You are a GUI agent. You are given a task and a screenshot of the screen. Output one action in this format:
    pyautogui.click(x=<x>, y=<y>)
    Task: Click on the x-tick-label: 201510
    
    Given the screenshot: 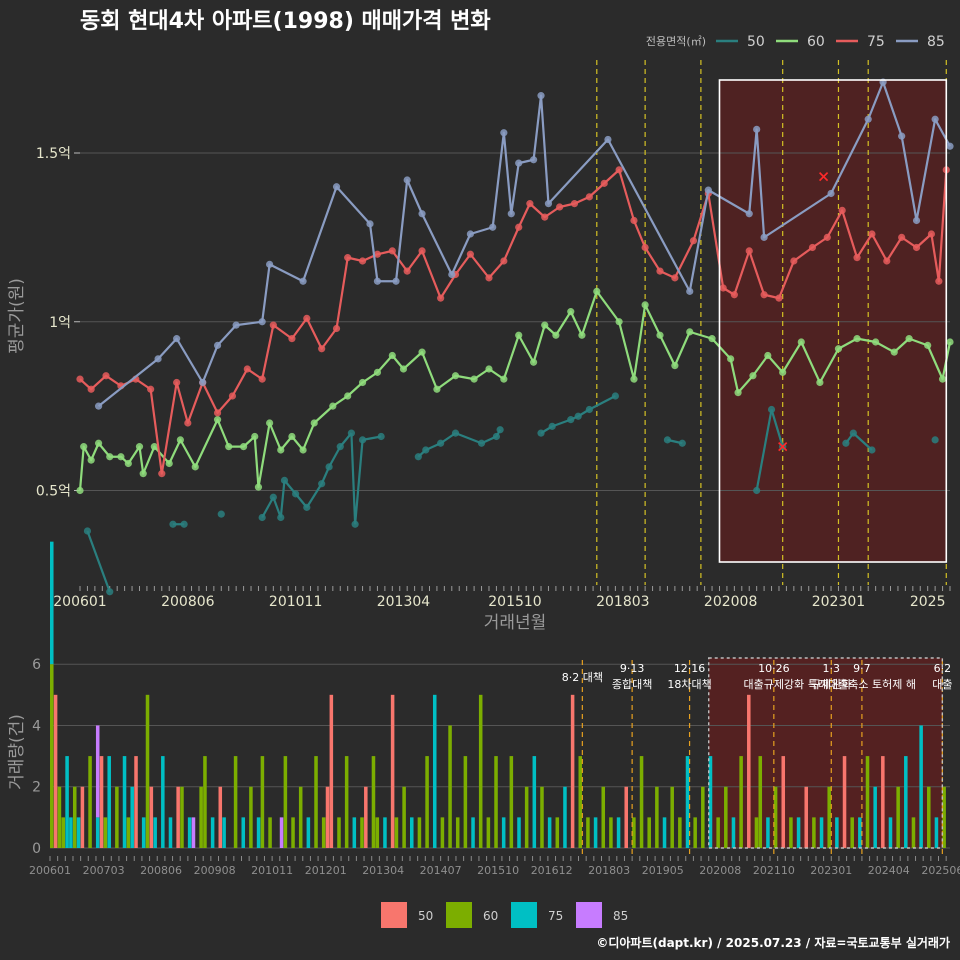 What is the action you would take?
    pyautogui.click(x=514, y=602)
    